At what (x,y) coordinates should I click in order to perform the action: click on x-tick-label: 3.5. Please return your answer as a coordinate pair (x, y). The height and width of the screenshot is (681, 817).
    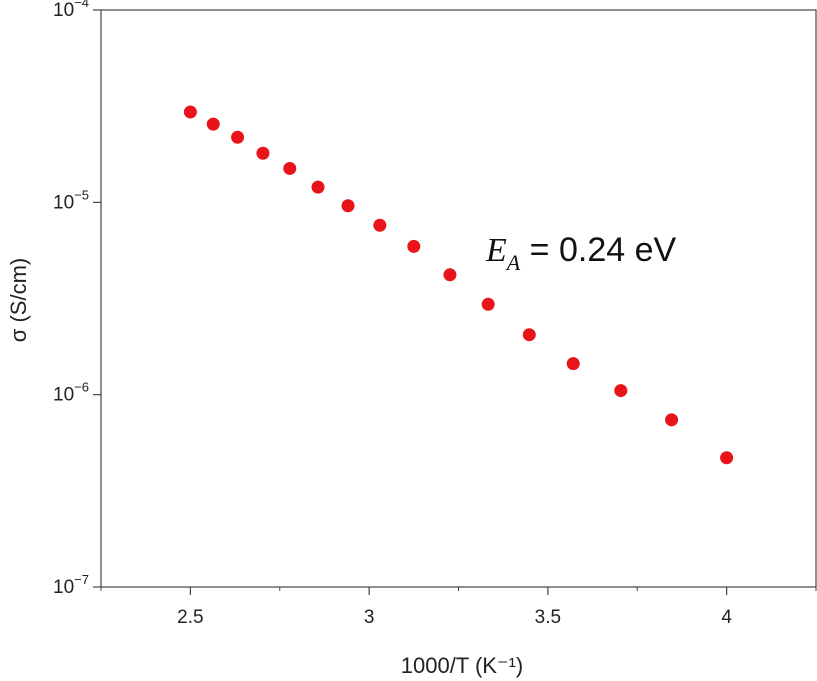
    Looking at the image, I should click on (548, 617).